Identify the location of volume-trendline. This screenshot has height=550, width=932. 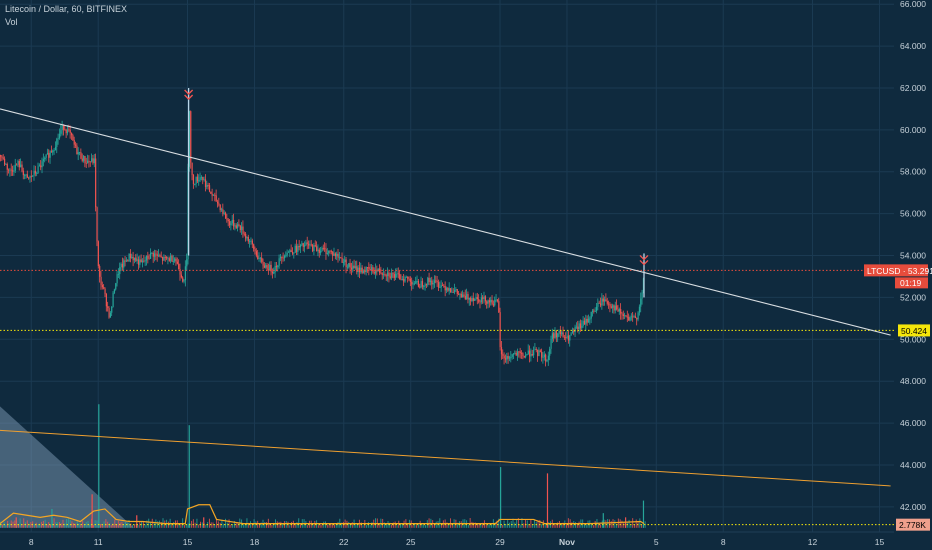
(445, 458).